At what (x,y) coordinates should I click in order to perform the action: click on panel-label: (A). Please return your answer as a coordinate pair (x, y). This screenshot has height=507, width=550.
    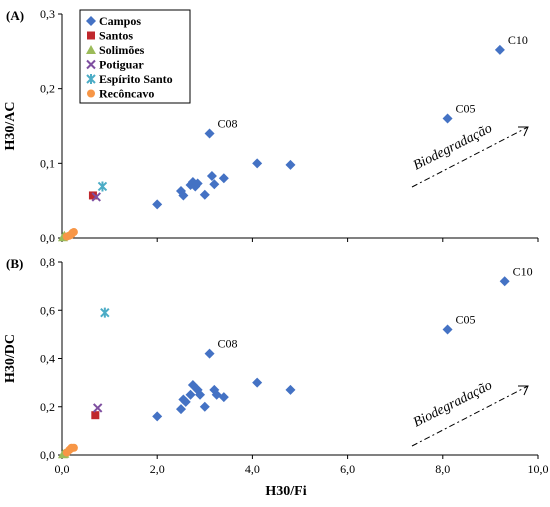
    Looking at the image, I should click on (15, 15).